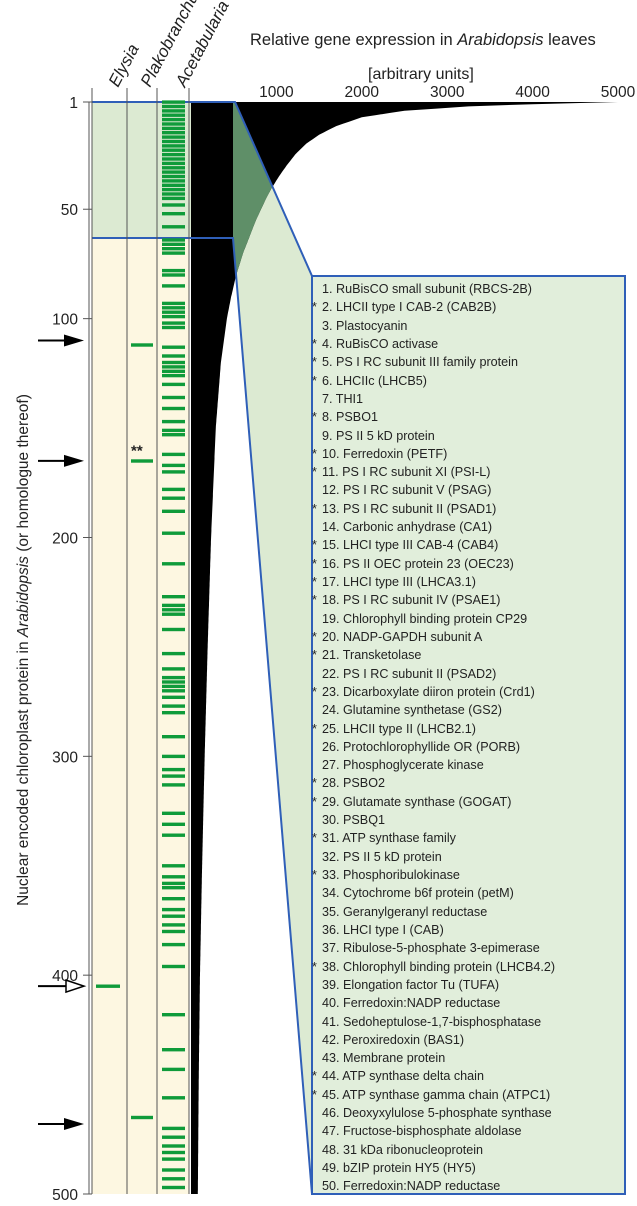 The height and width of the screenshot is (1206, 637). I want to click on gene-list-item: * 2. LHCII type I CAB-2 (CAB2B), so click(470, 307).